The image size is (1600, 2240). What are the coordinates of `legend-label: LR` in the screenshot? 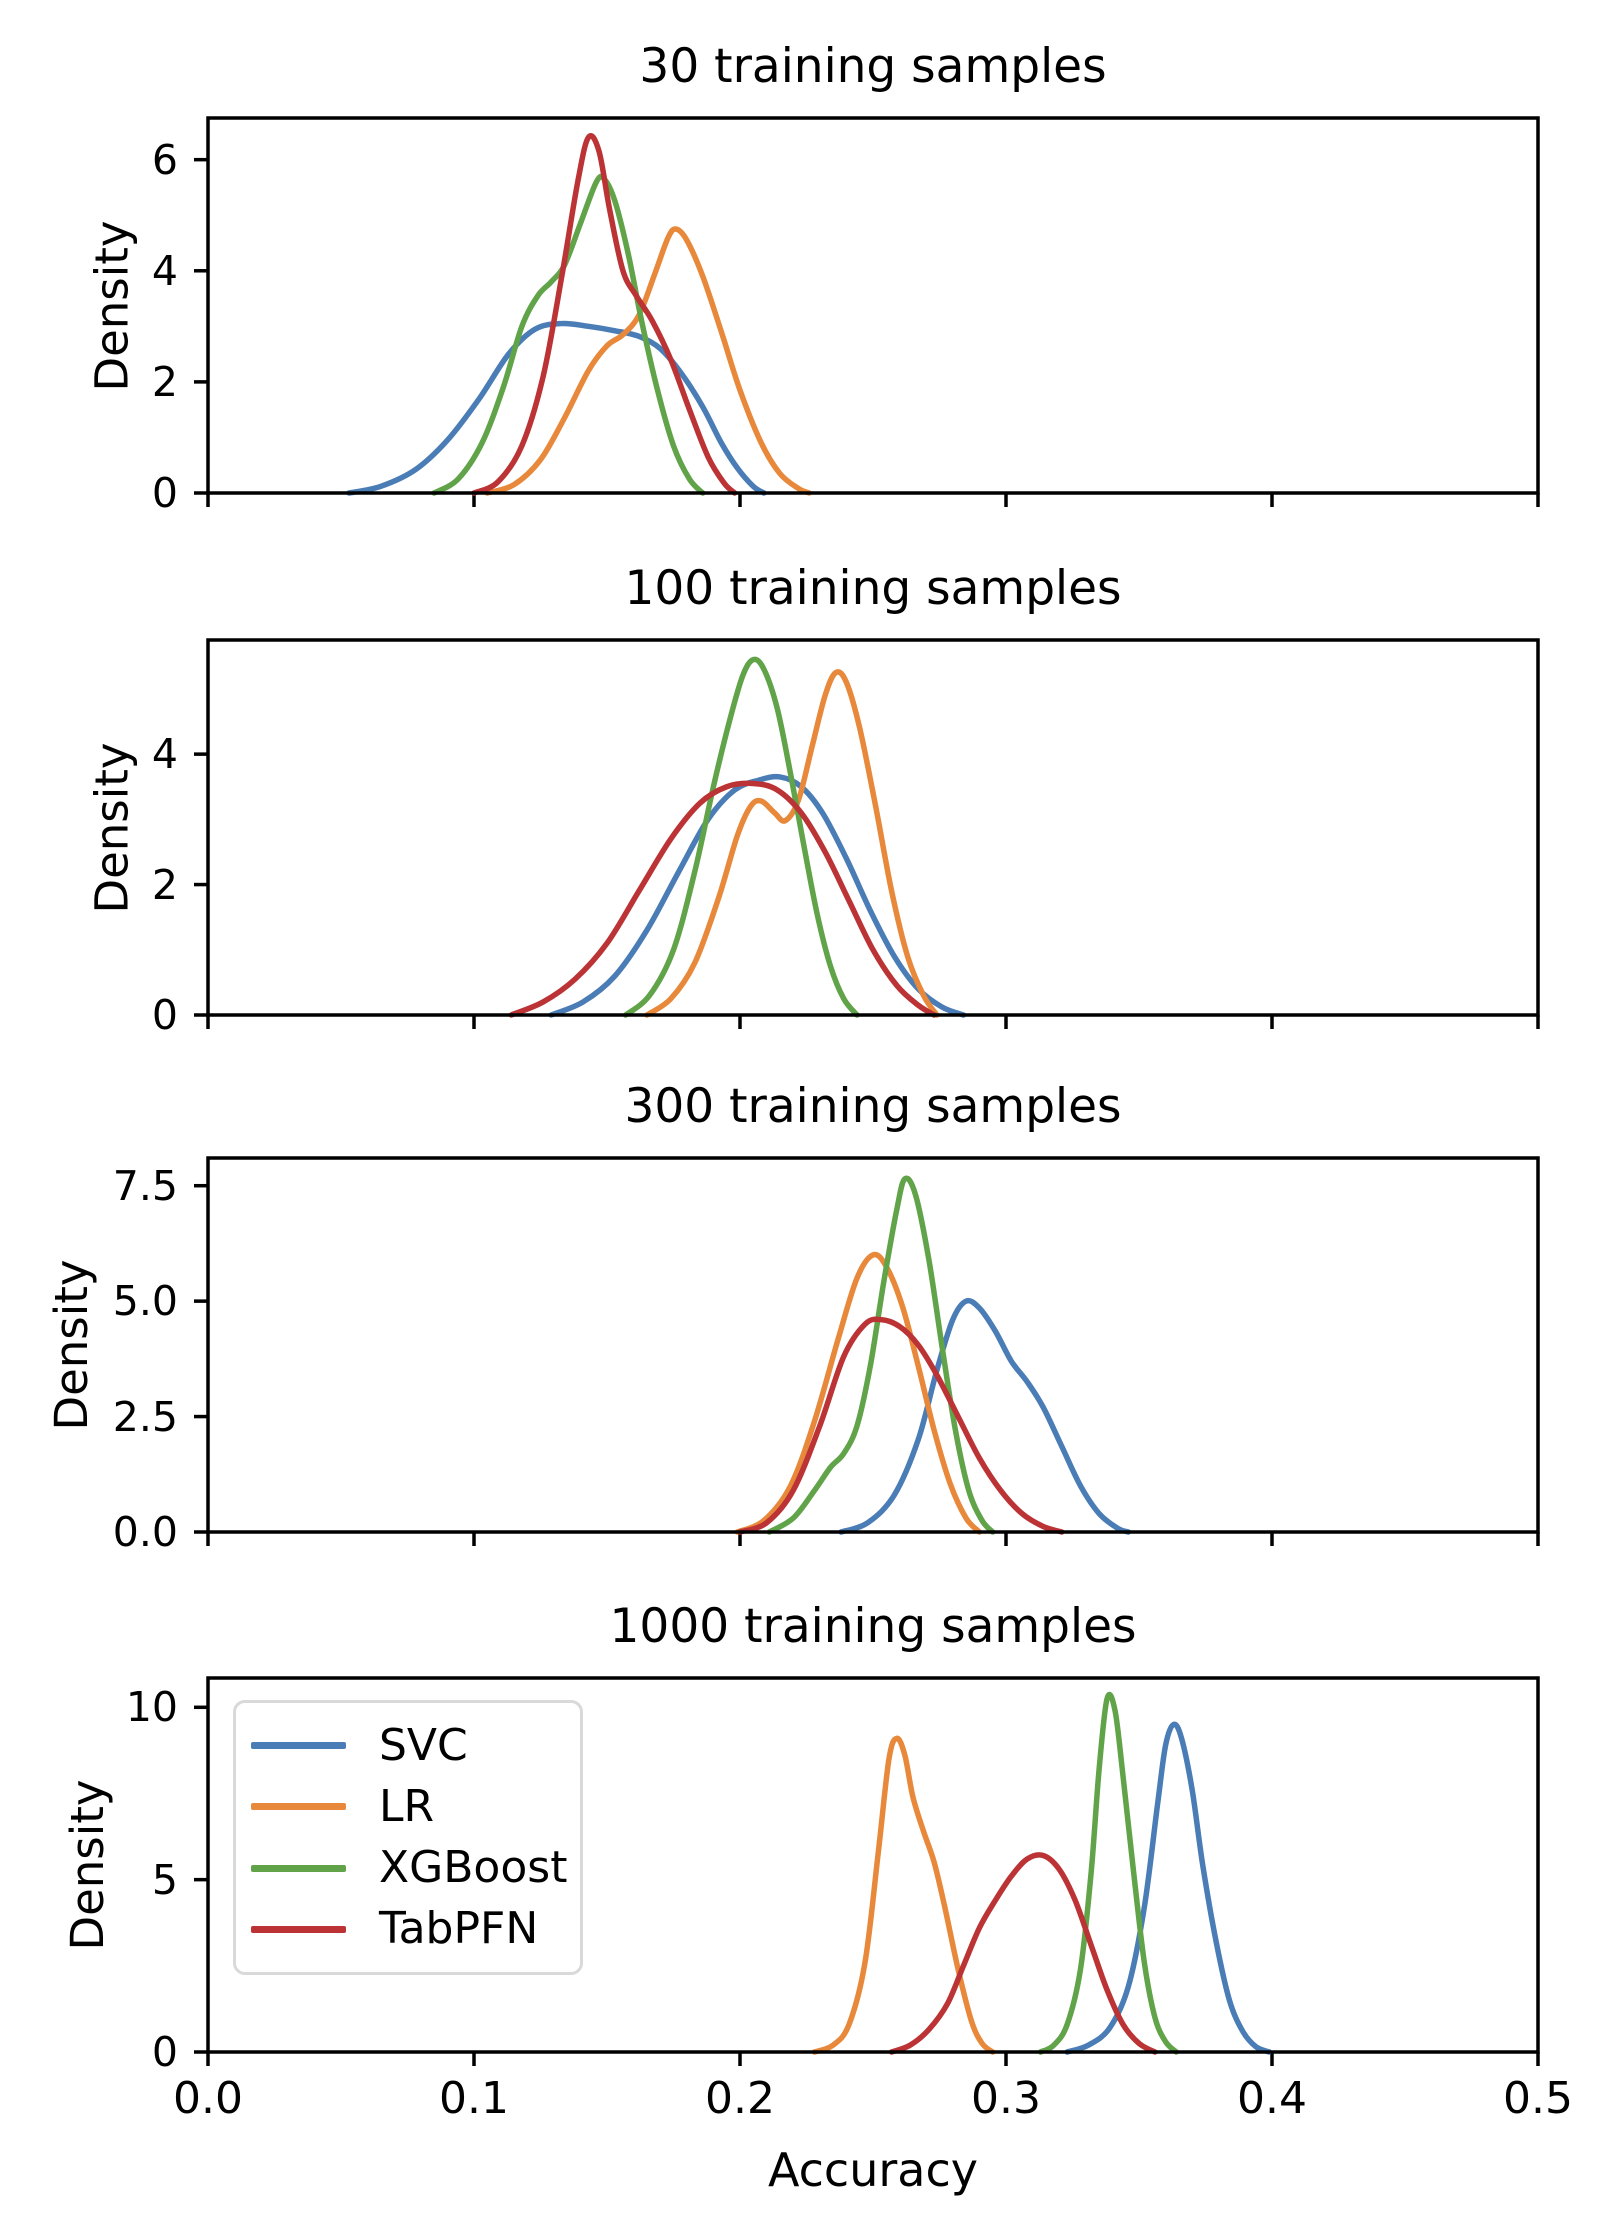 It's located at (407, 1806).